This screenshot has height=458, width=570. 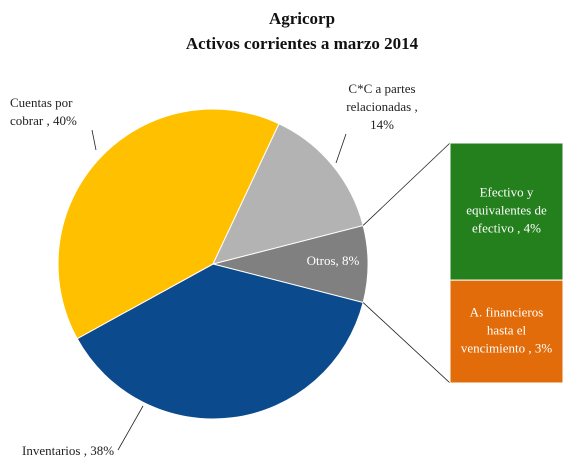 What do you see at coordinates (506, 210) in the screenshot?
I see `bar-label: equivalentes de` at bounding box center [506, 210].